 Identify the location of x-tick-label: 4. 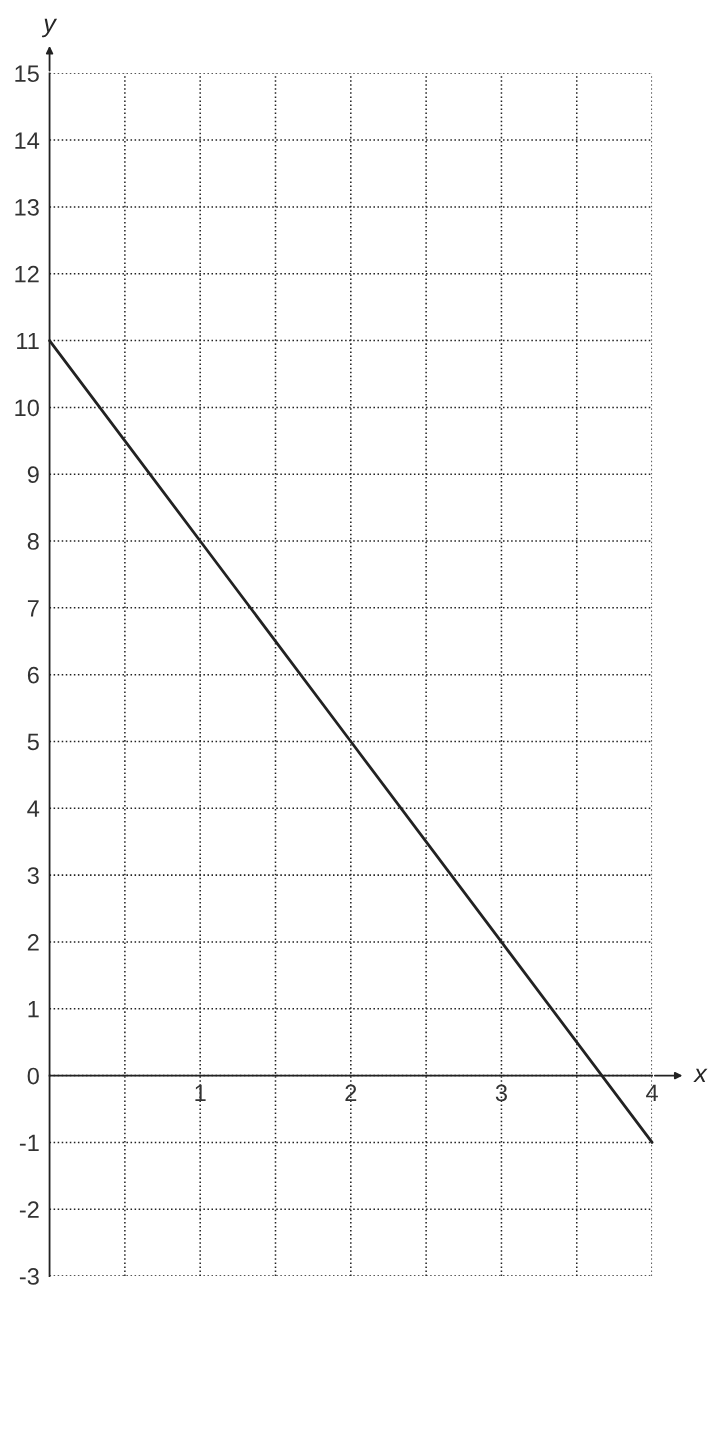
(652, 1093).